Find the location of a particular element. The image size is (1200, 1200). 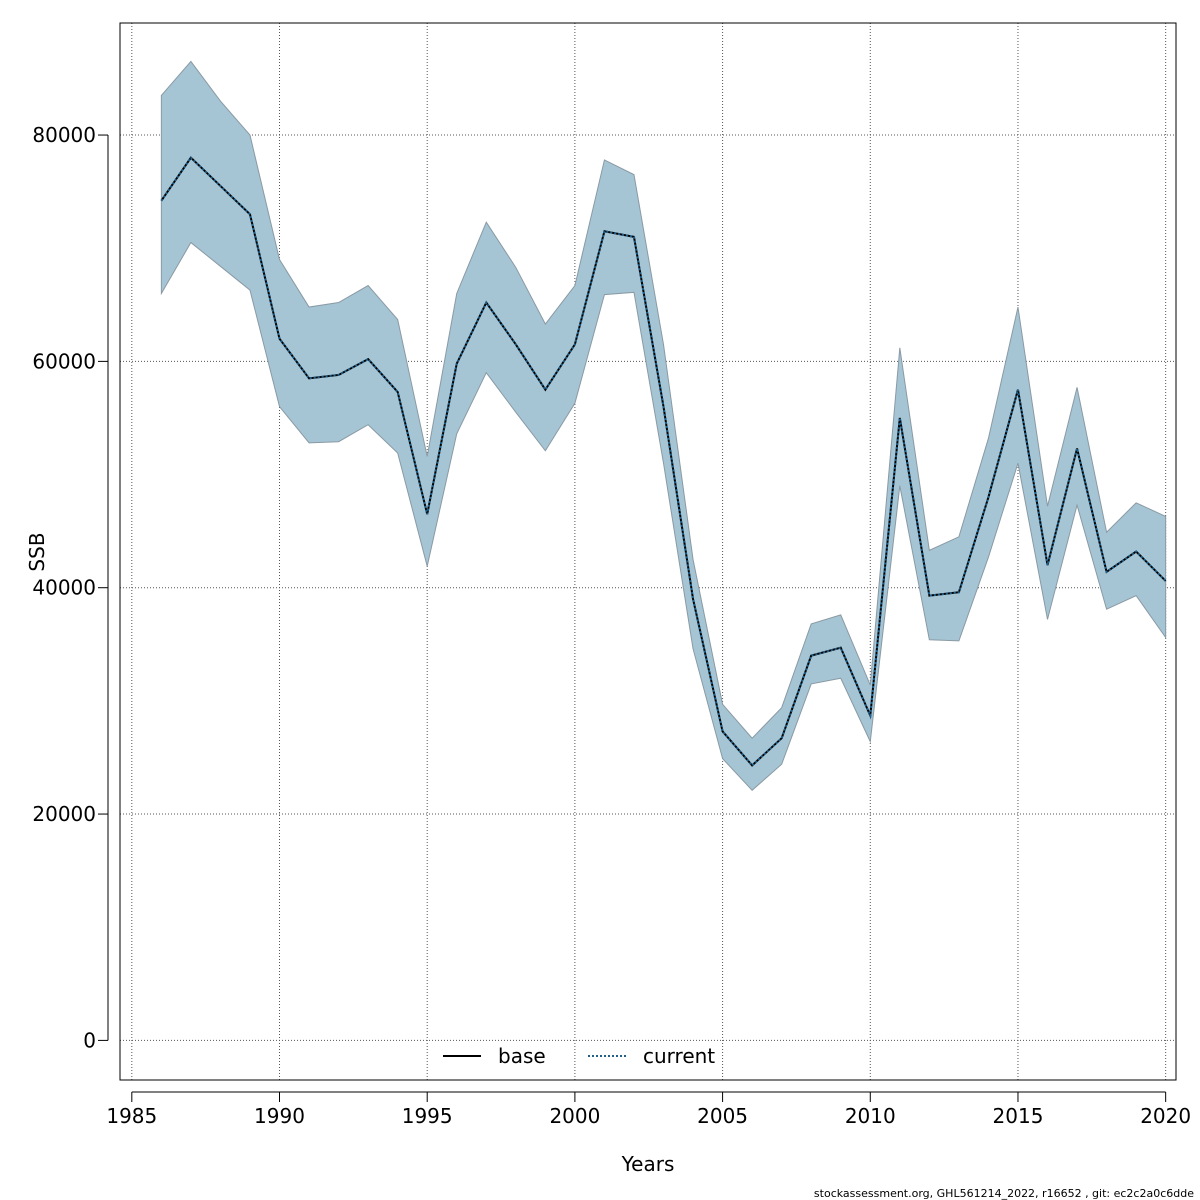

y-axis-label: SSB is located at coordinates (37, 551).